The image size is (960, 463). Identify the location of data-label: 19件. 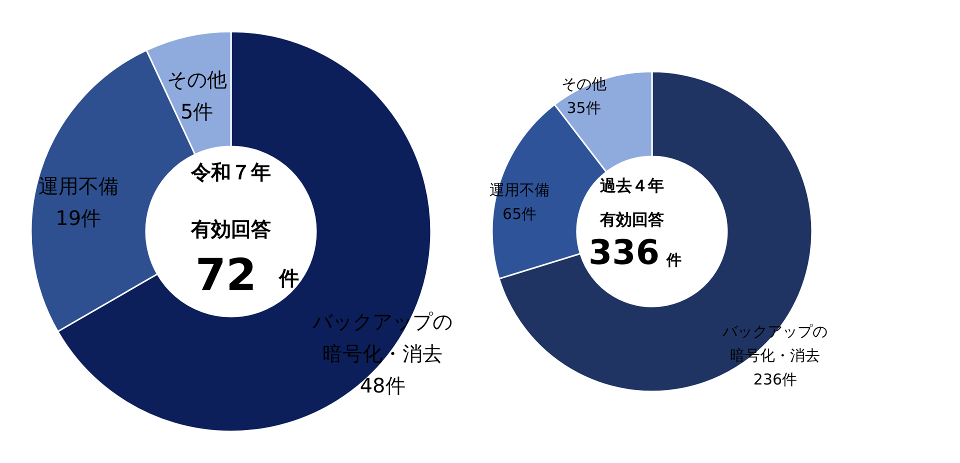
(79, 218).